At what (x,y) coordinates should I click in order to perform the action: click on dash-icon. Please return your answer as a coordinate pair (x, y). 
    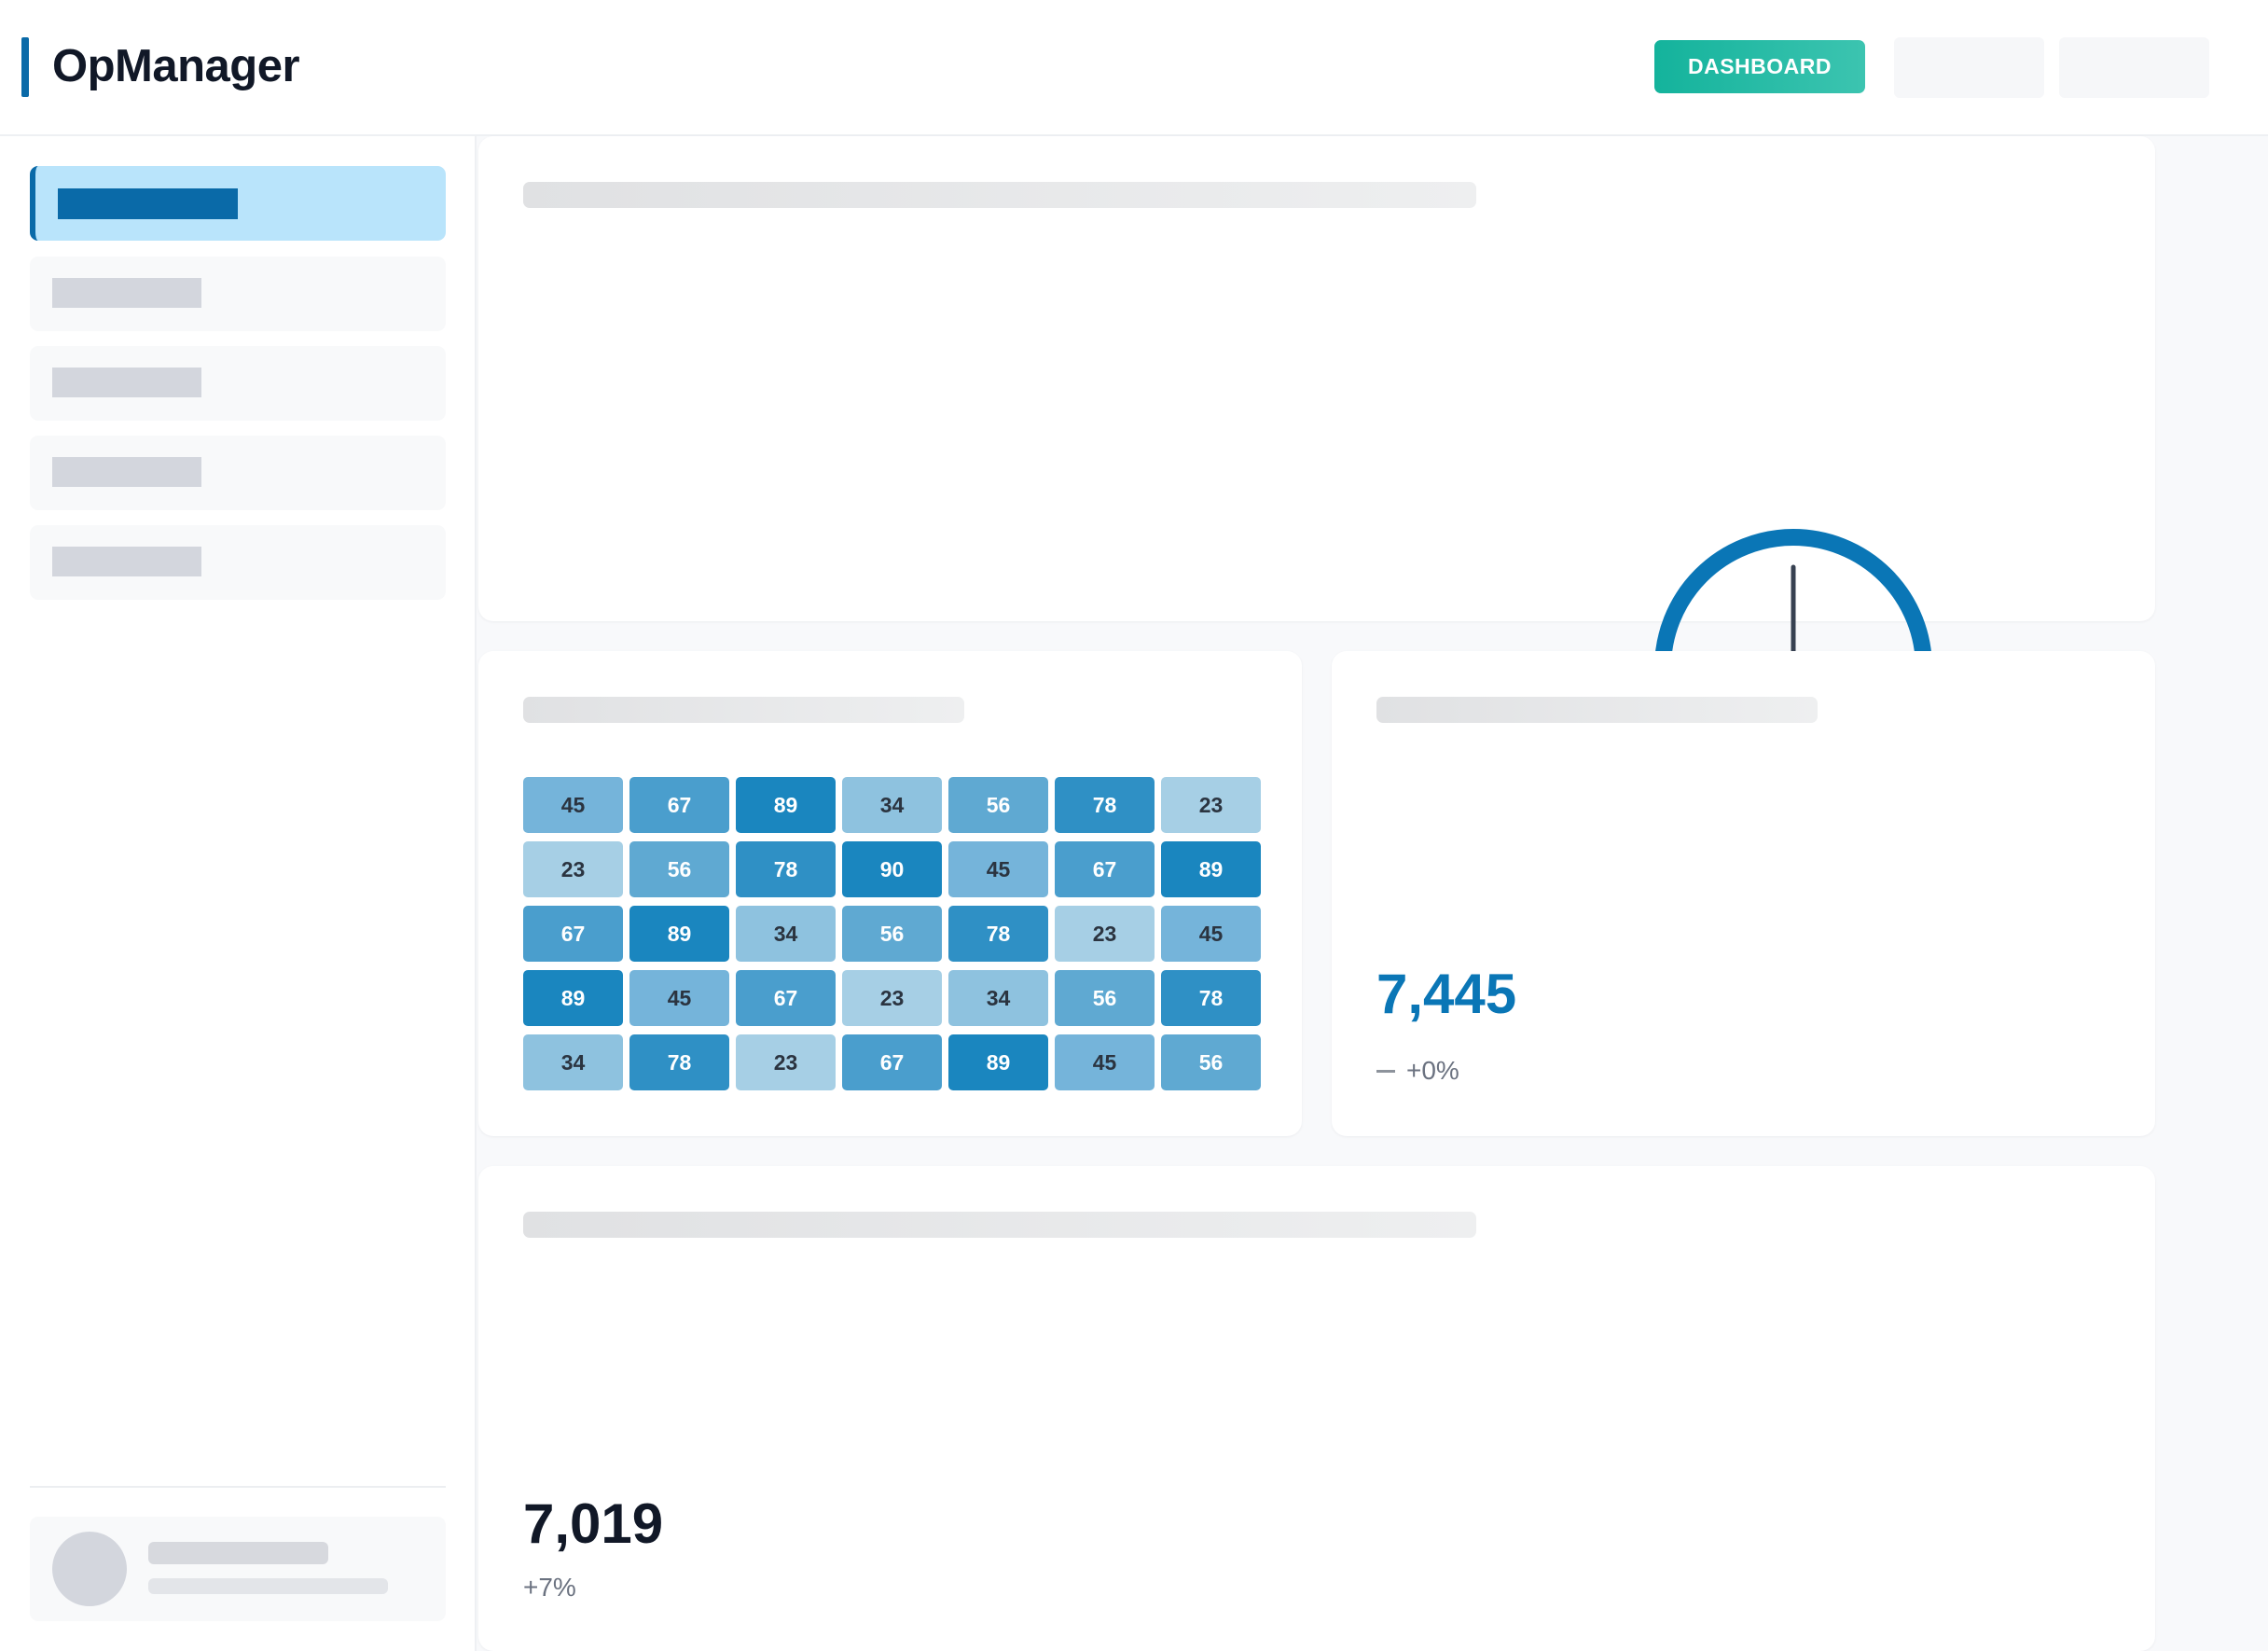
    Looking at the image, I should click on (1385, 1071).